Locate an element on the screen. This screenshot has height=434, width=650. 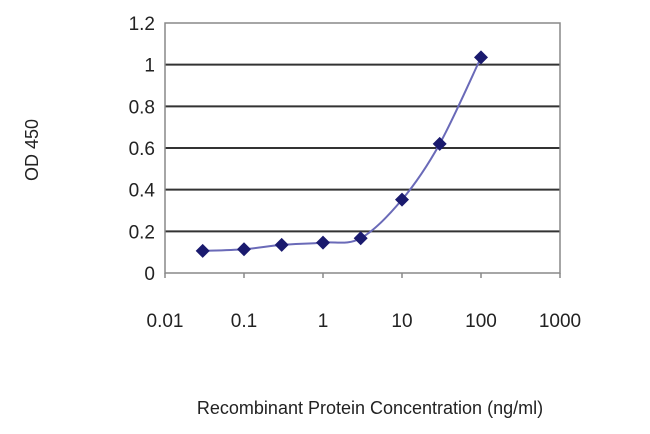
x-tick-label: 1000 is located at coordinates (560, 321).